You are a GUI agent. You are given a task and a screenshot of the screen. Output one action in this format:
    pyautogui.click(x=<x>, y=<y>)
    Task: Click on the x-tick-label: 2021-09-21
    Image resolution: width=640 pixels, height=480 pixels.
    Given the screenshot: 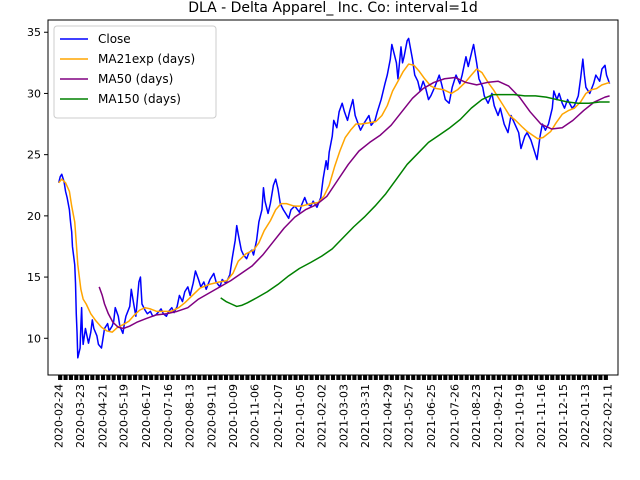 What is the action you would take?
    pyautogui.click(x=498, y=416)
    